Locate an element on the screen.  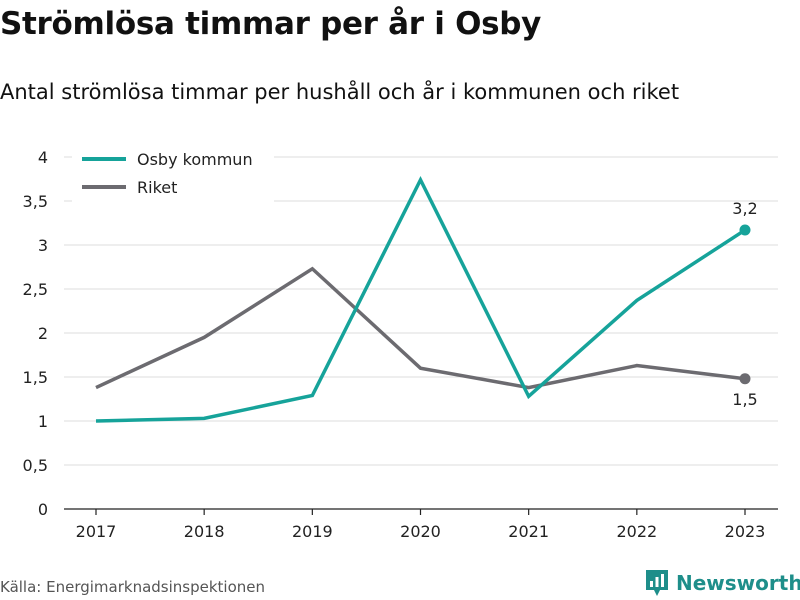
y-tick-label: 3,5 is located at coordinates (35, 201).